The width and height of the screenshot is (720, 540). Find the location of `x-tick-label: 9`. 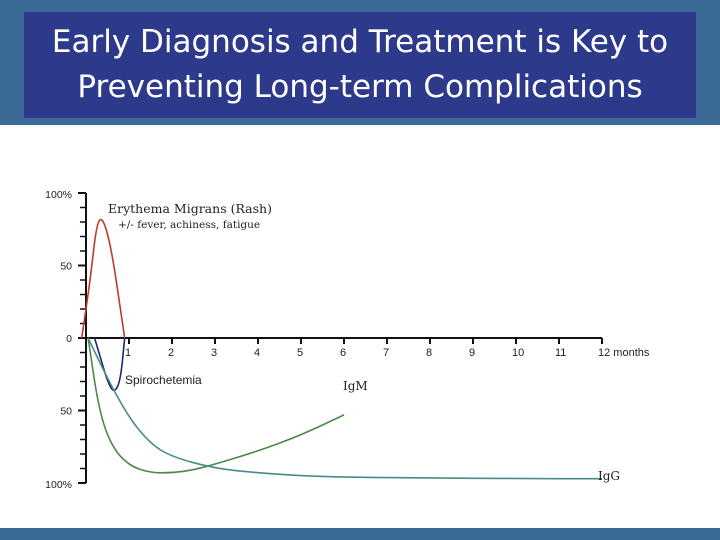

x-tick-label: 9 is located at coordinates (472, 353).